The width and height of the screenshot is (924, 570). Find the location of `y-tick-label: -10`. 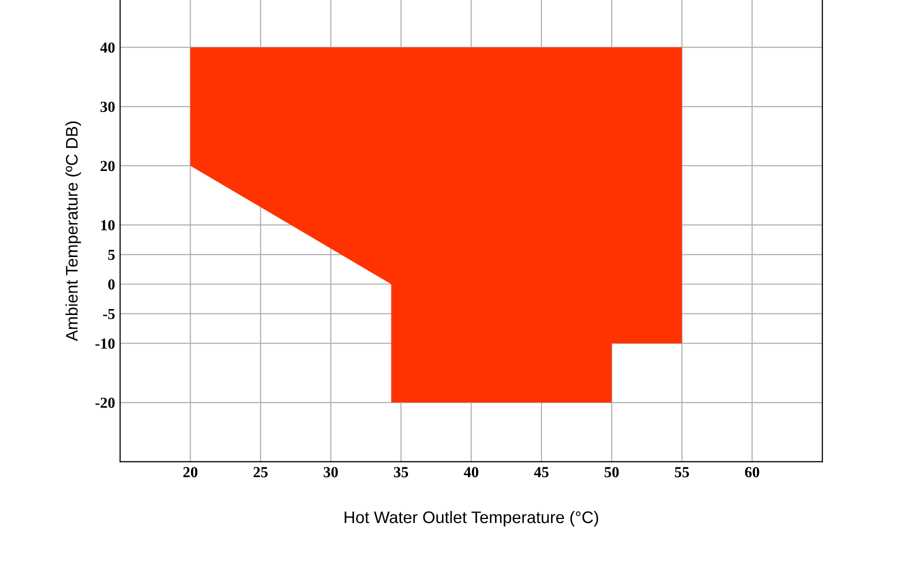

y-tick-label: -10 is located at coordinates (105, 343).